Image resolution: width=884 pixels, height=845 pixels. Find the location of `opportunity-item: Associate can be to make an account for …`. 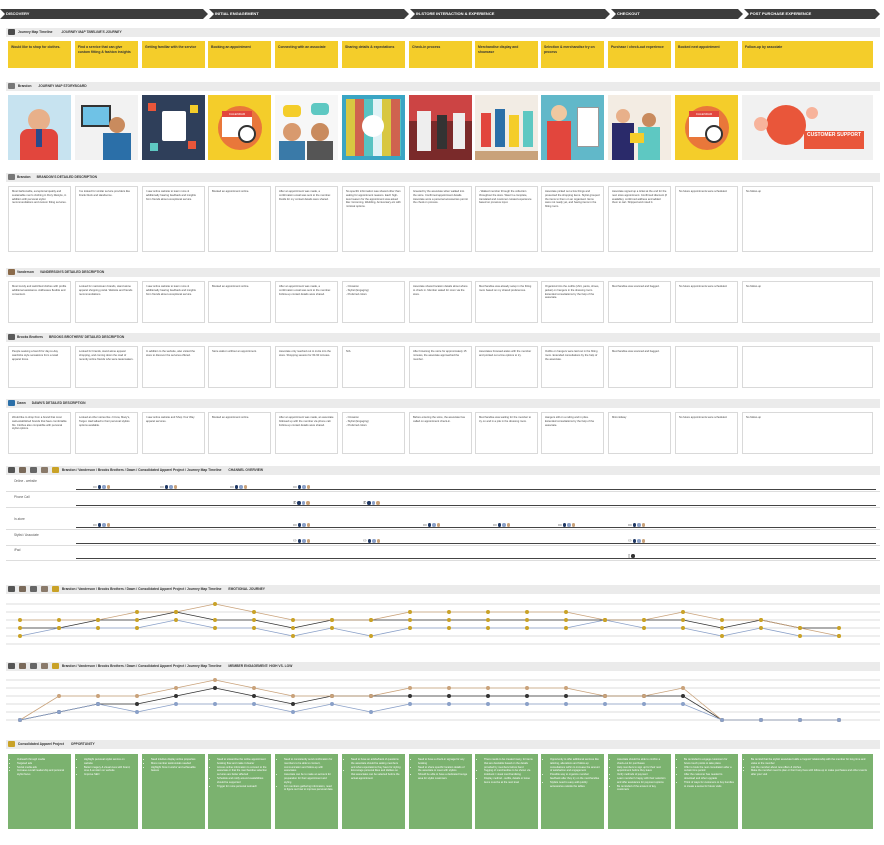

opportunity-item: Associate can be to make an account for … is located at coordinates (309, 778).